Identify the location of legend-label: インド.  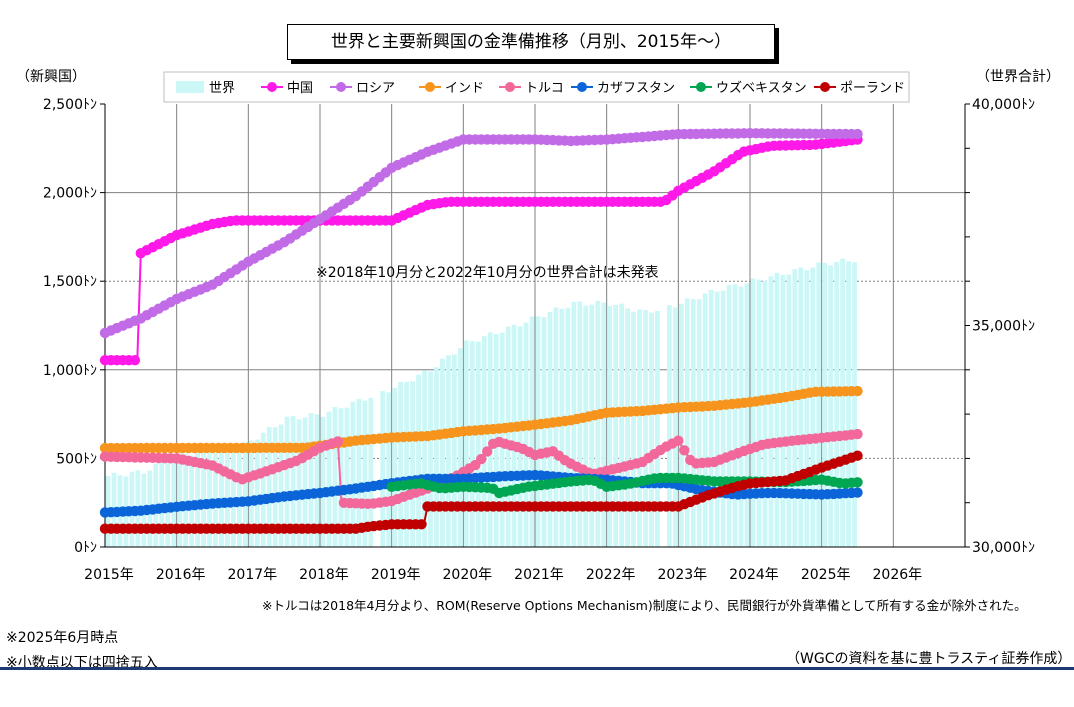
(464, 88).